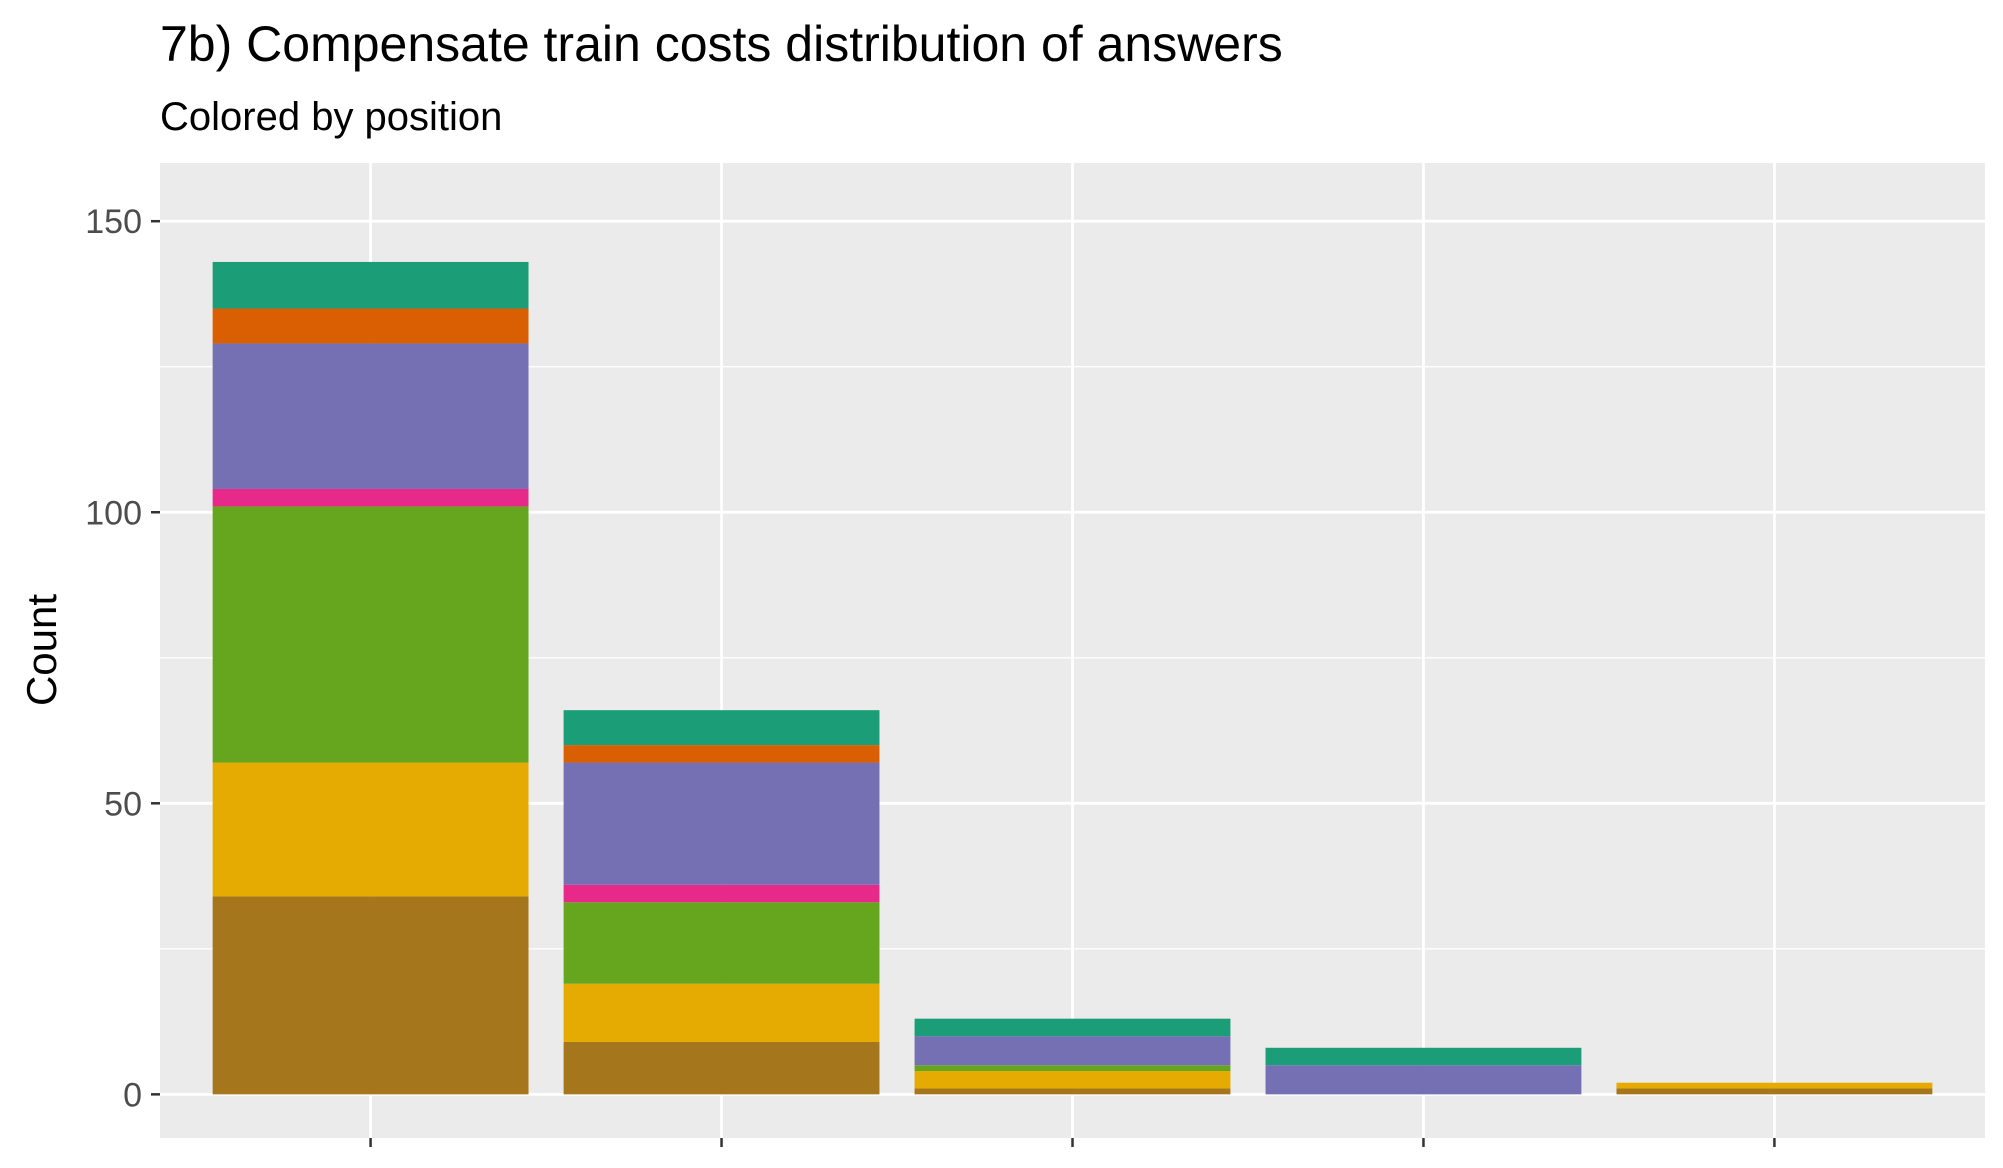 The width and height of the screenshot is (2003, 1168). What do you see at coordinates (113, 513) in the screenshot?
I see `y-tick-label: 100` at bounding box center [113, 513].